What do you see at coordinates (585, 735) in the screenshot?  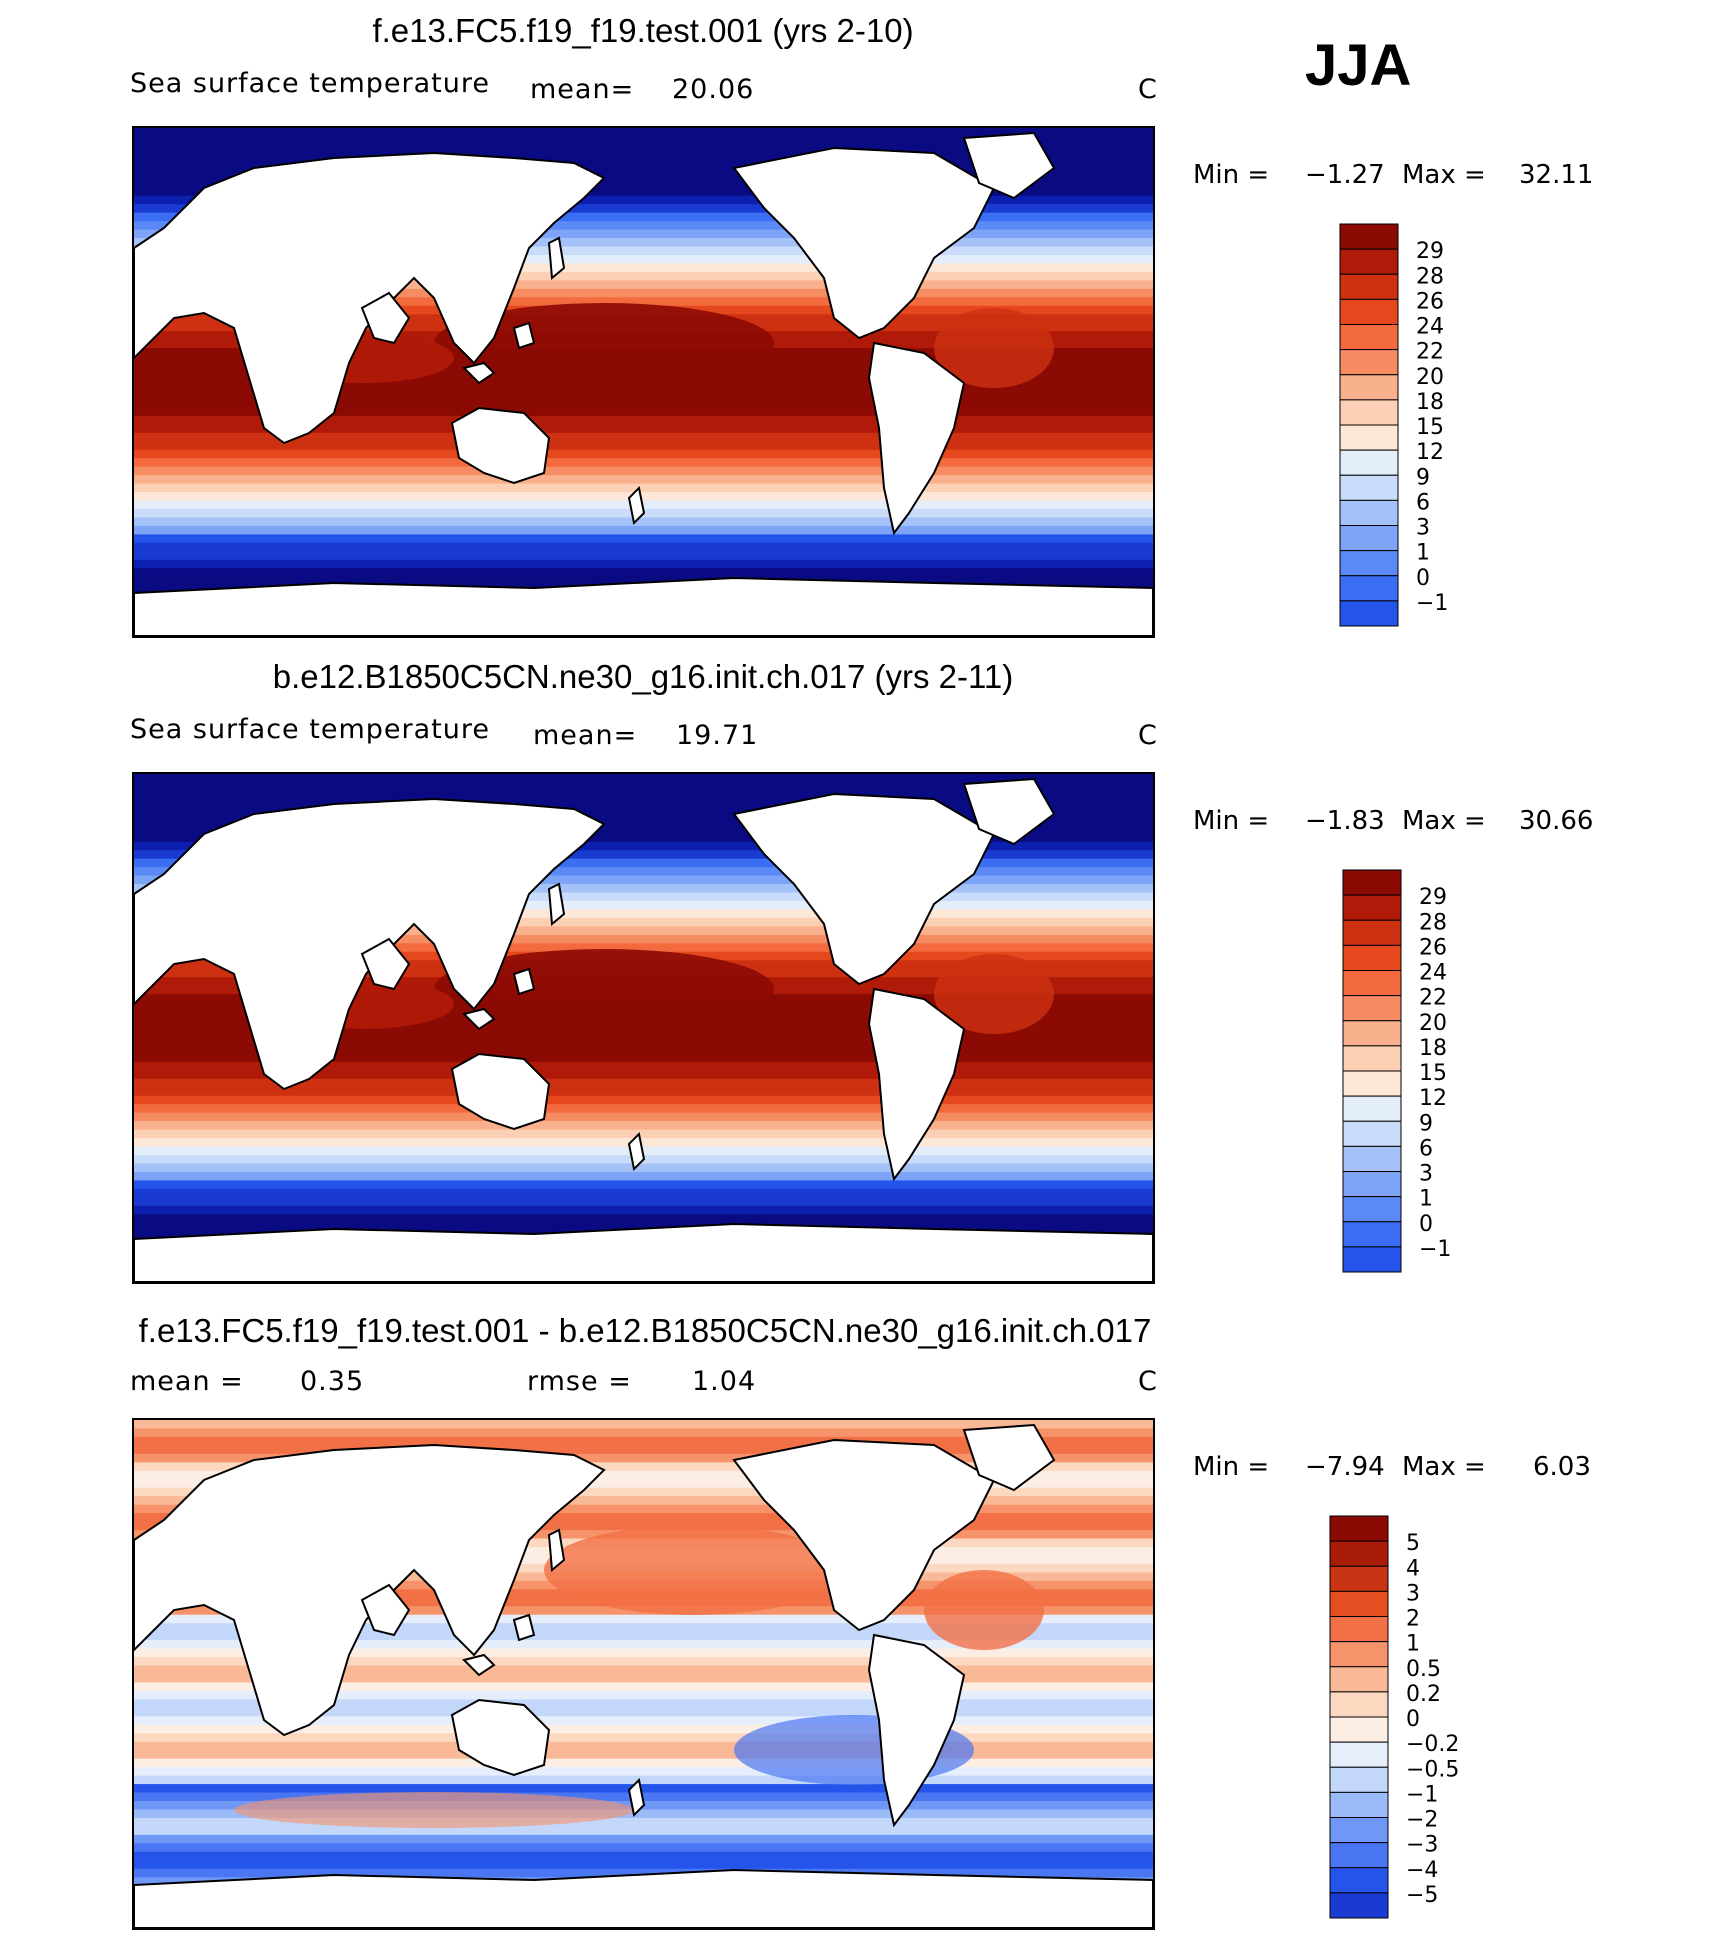 I see `panel2-mean-label: mean=` at bounding box center [585, 735].